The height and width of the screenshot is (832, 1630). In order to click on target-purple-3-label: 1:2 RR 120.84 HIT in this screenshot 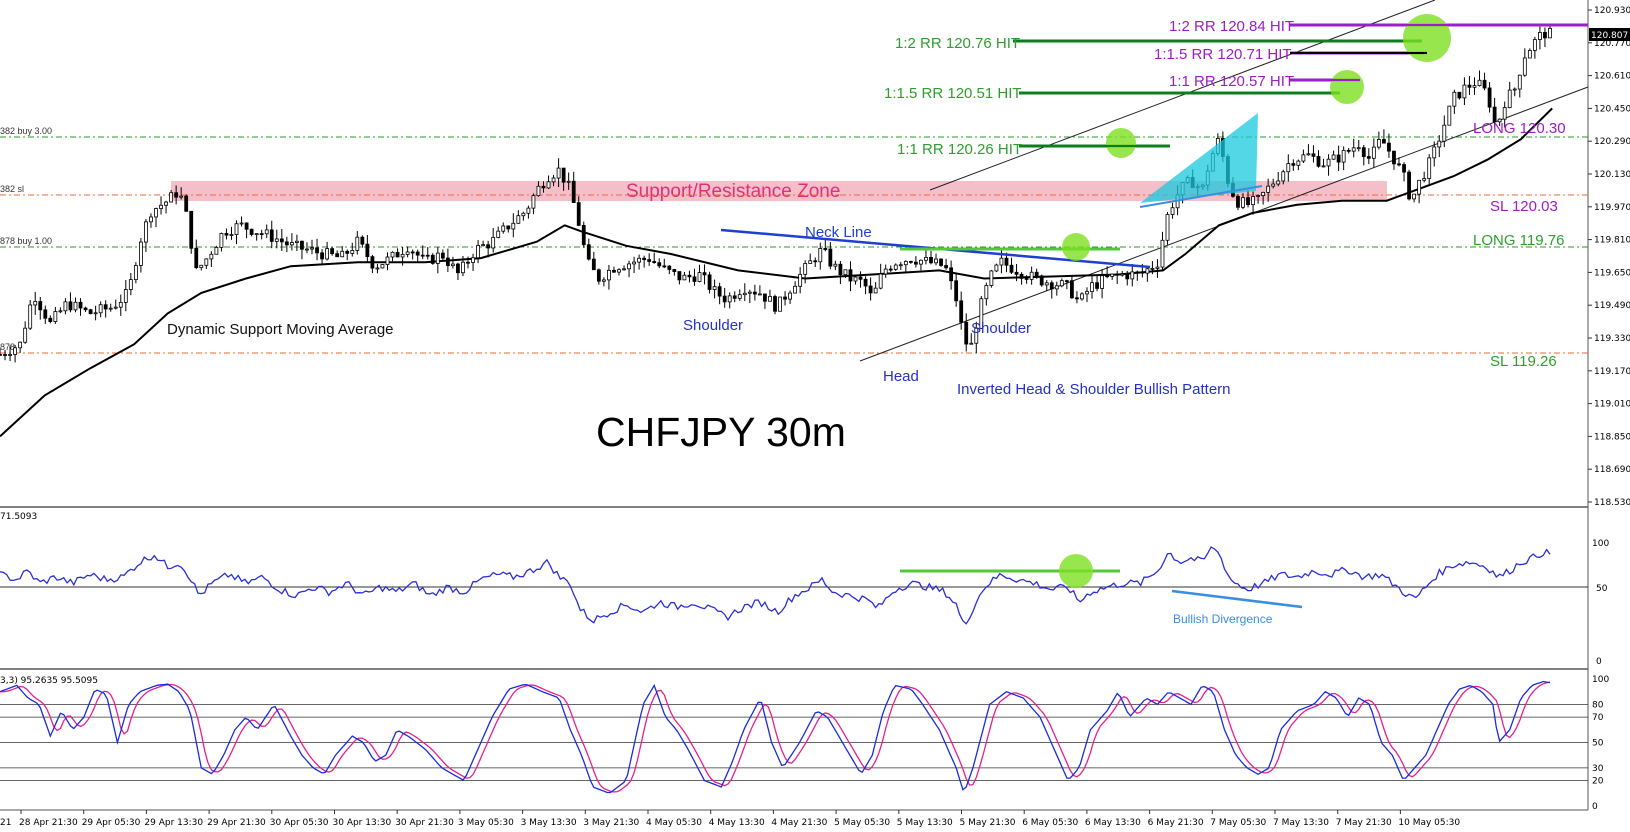, I will do `click(1231, 26)`.